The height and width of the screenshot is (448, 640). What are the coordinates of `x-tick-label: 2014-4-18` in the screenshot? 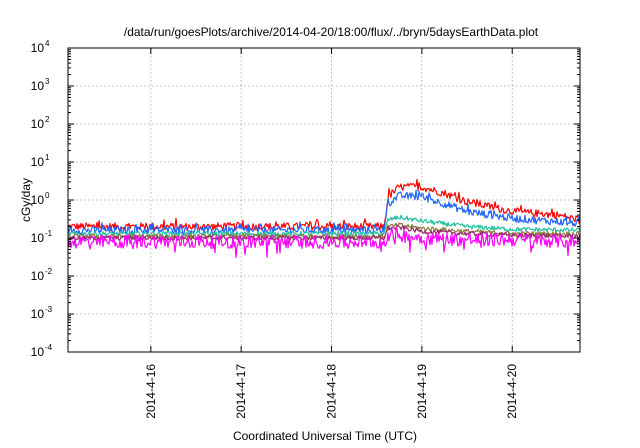 It's located at (332, 391).